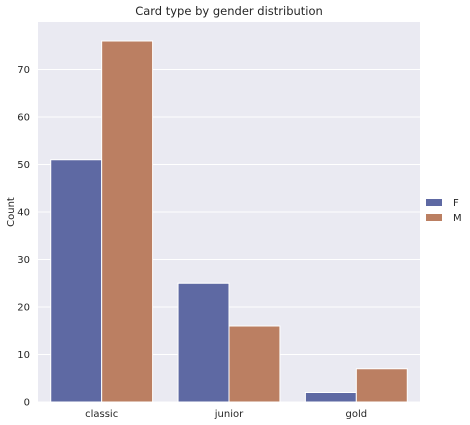 The image size is (470, 425). What do you see at coordinates (23, 308) in the screenshot?
I see `y-tick-label: 20` at bounding box center [23, 308].